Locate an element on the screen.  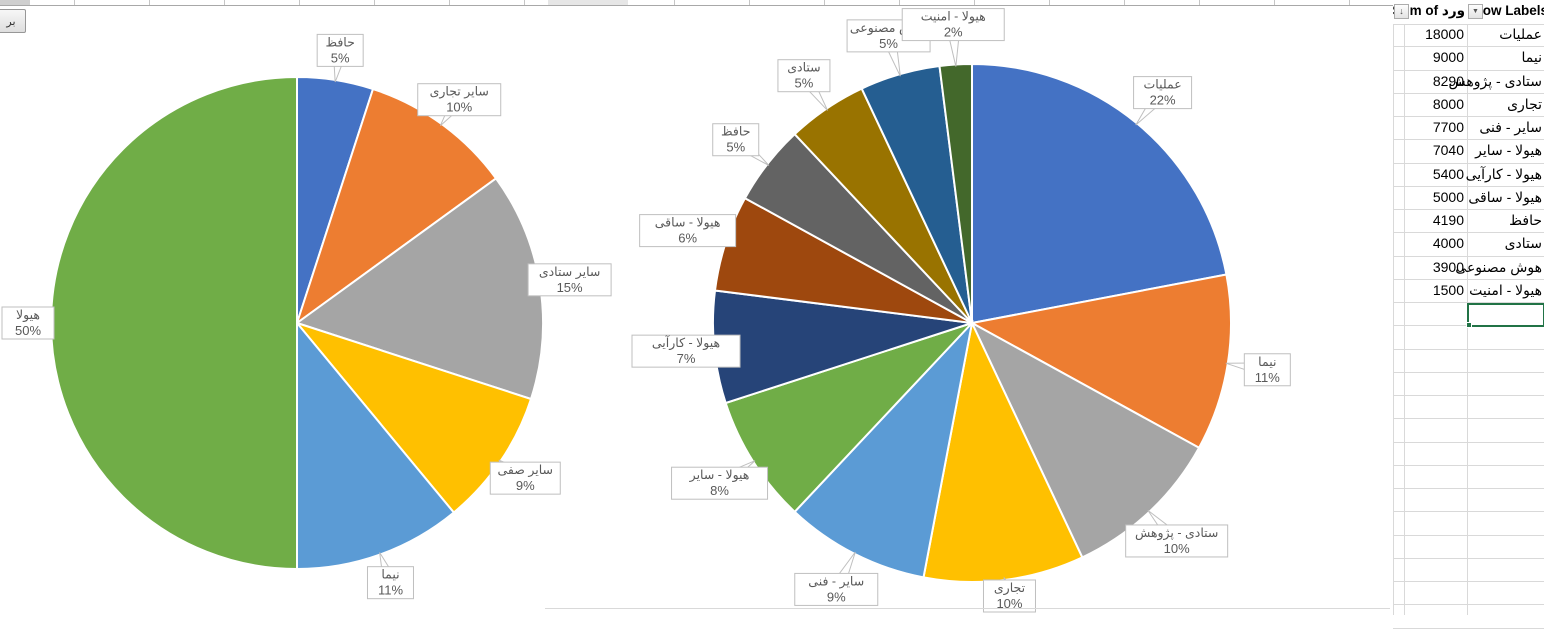
value-cell: 7040 is located at coordinates (1448, 150).